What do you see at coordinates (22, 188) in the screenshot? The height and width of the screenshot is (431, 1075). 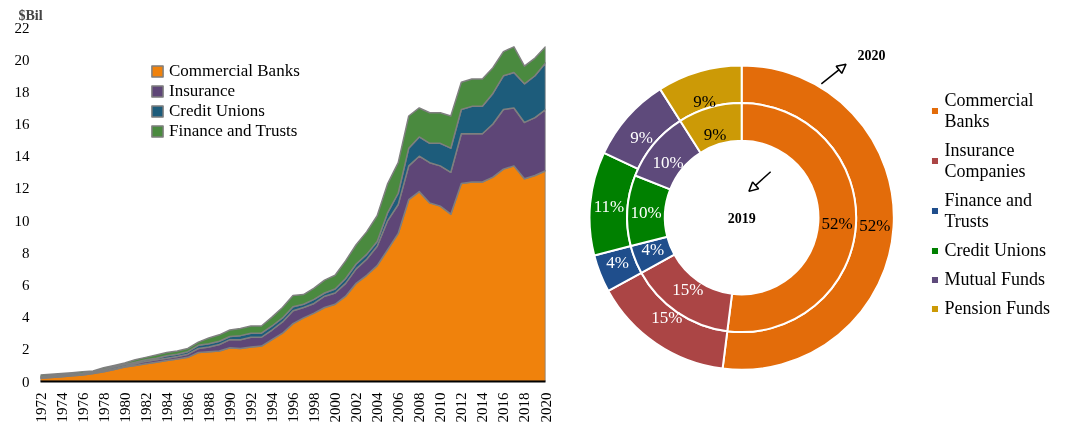 I see `y-tick-label: 12` at bounding box center [22, 188].